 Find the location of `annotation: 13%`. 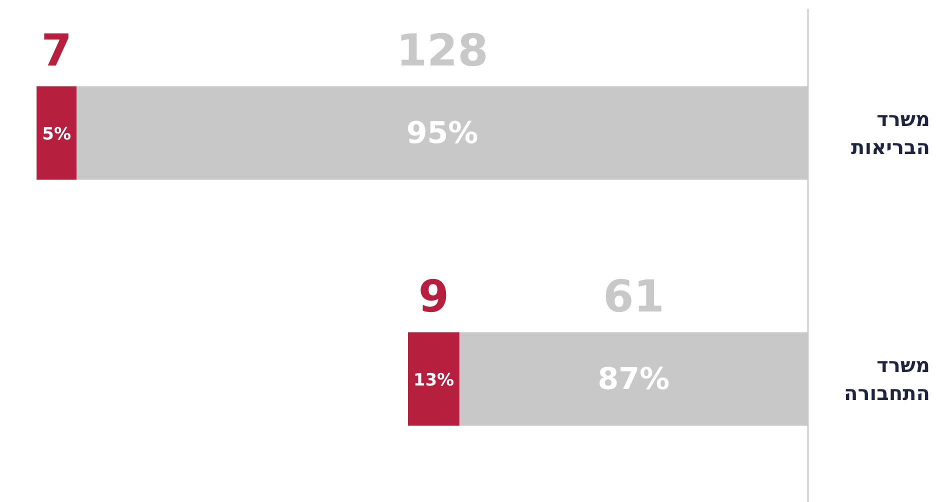

annotation: 13% is located at coordinates (433, 380).